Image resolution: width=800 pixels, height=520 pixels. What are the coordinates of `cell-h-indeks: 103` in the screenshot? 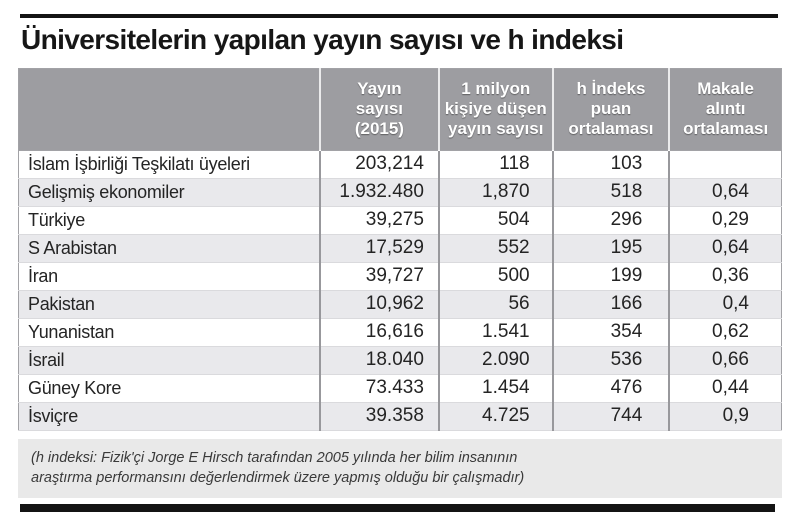 It's located at (610, 164).